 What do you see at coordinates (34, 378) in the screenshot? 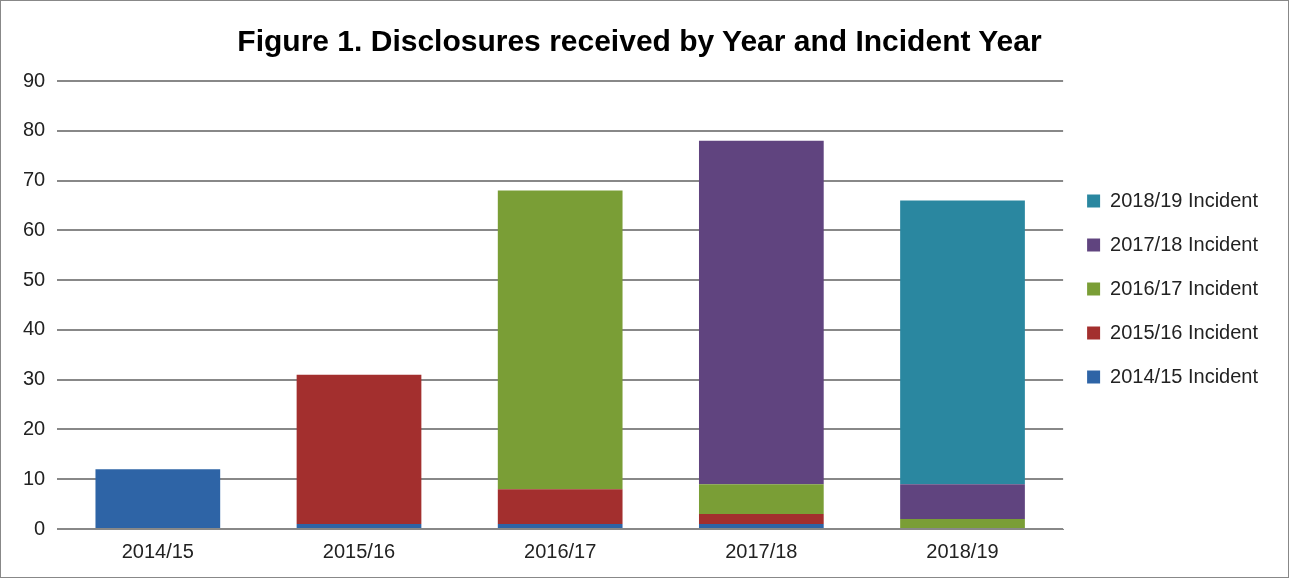
I see `y-tick-label: 30` at bounding box center [34, 378].